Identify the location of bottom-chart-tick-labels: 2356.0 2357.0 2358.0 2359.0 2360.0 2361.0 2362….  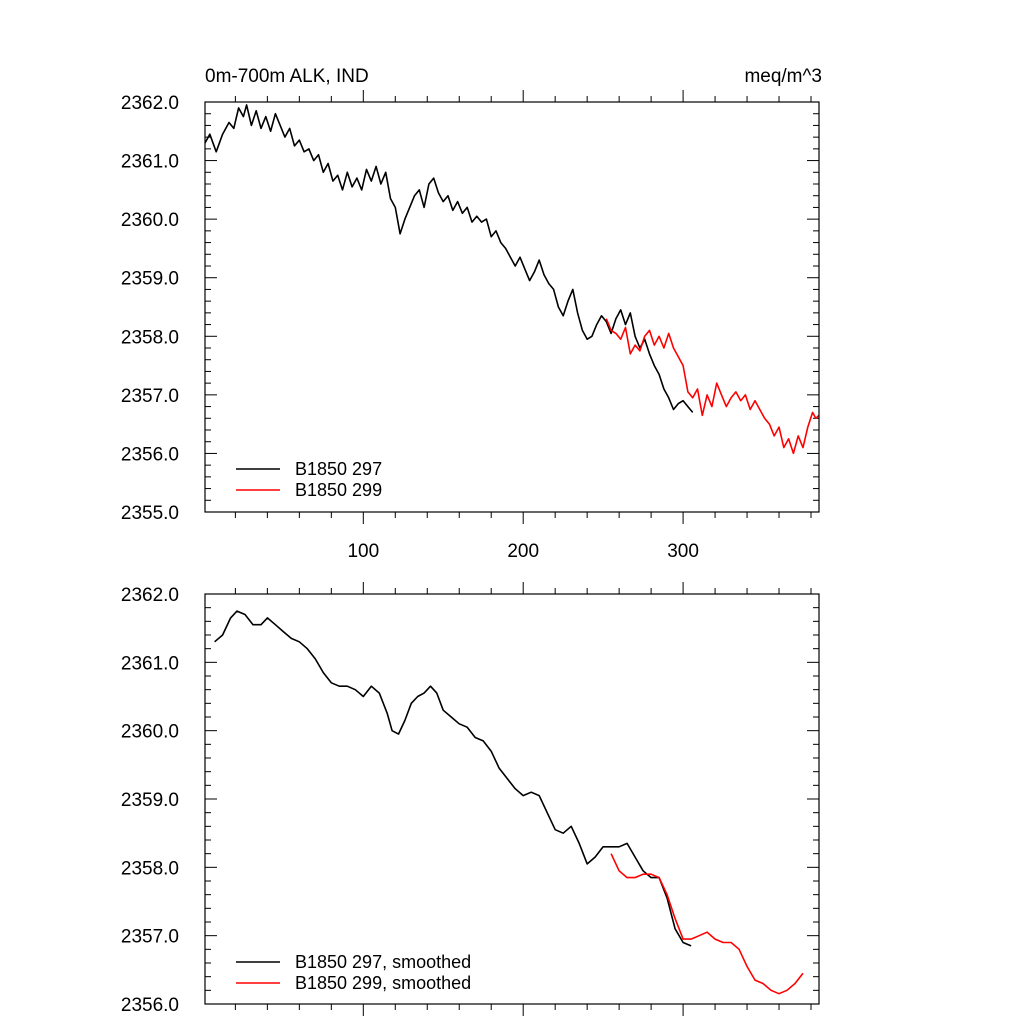
(150, 800).